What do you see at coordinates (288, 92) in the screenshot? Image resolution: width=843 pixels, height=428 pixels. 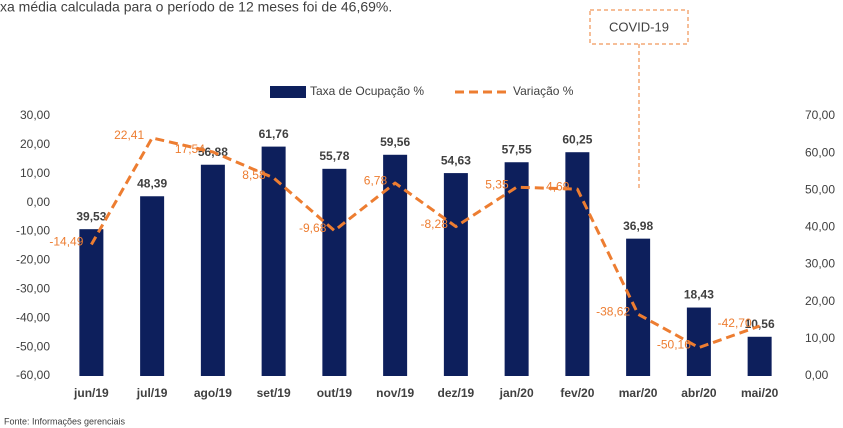 I see `legend-swatch` at bounding box center [288, 92].